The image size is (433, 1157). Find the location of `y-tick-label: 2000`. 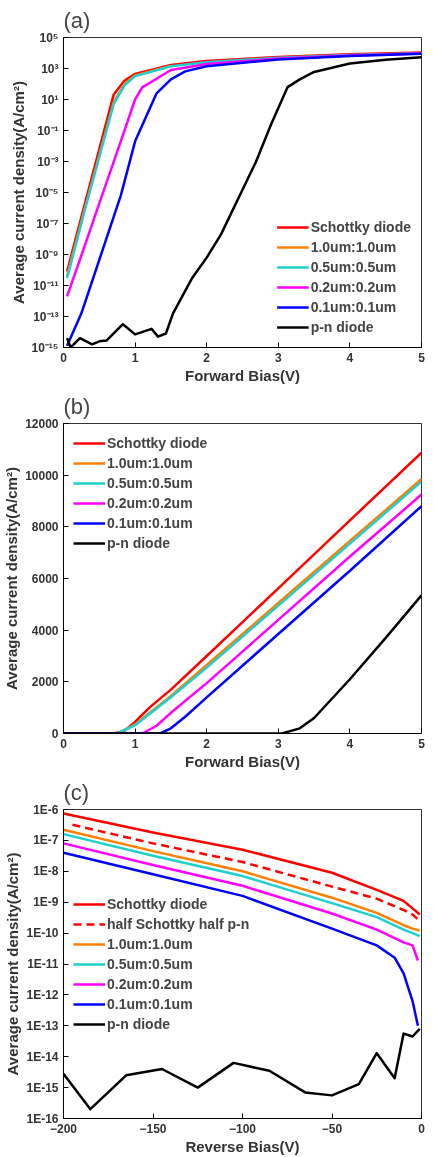

y-tick-label: 2000 is located at coordinates (45, 682).